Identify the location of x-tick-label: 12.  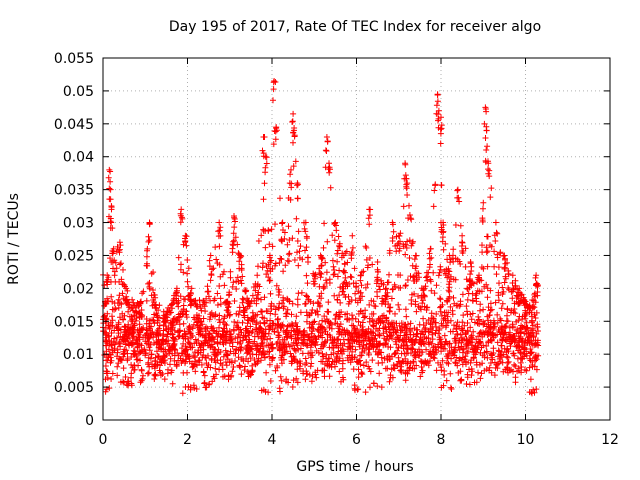
(610, 440).